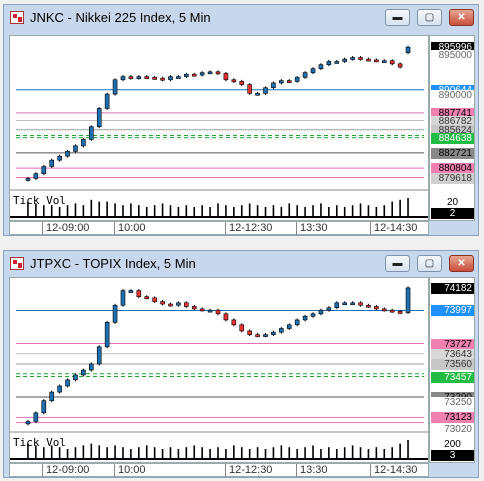  Describe the element at coordinates (17, 263) in the screenshot. I see `chart-app-icon` at that location.